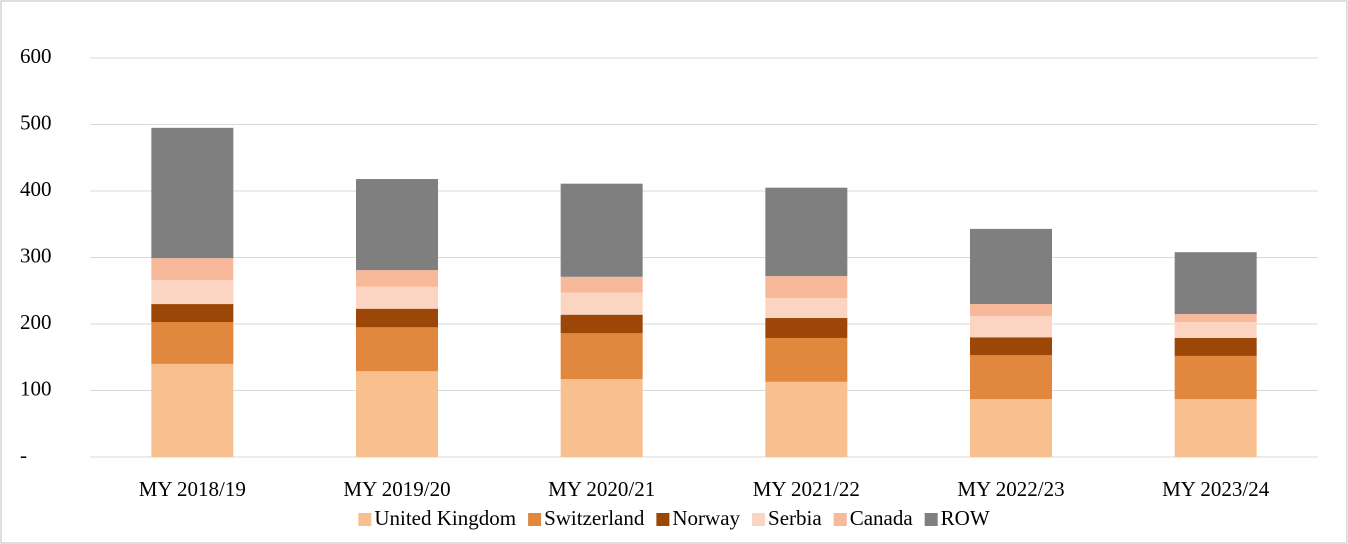  I want to click on x-tick-label: MY 2018/19, so click(192, 489).